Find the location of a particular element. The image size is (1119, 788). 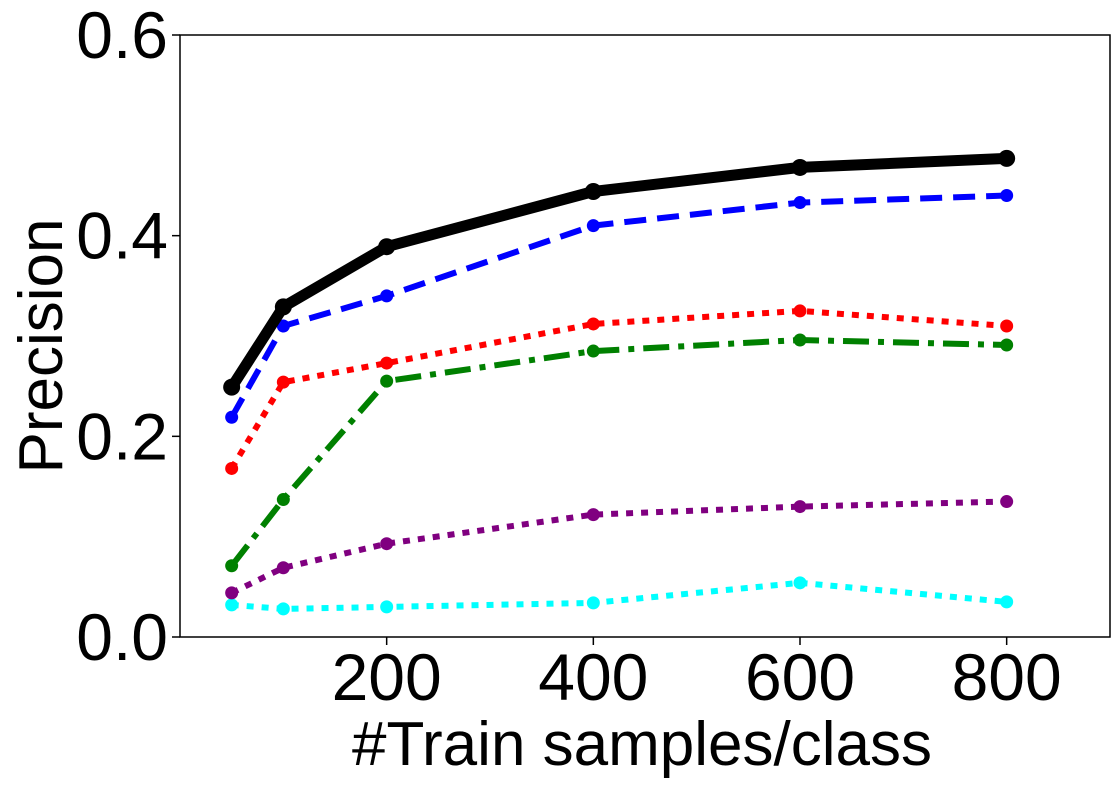

y-tick-label: 0.2 is located at coordinates (122, 436).